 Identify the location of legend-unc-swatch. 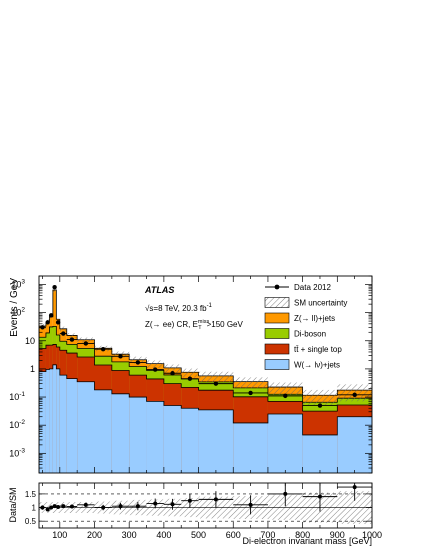
(277, 302).